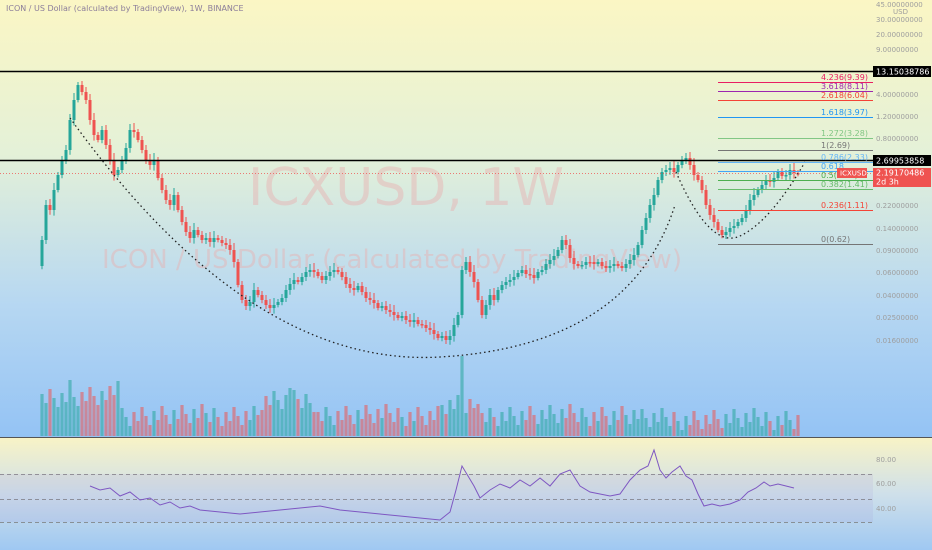 Image resolution: width=932 pixels, height=550 pixels. What do you see at coordinates (887, 182) in the screenshot?
I see `price-marker-label: 2d 3h` at bounding box center [887, 182].